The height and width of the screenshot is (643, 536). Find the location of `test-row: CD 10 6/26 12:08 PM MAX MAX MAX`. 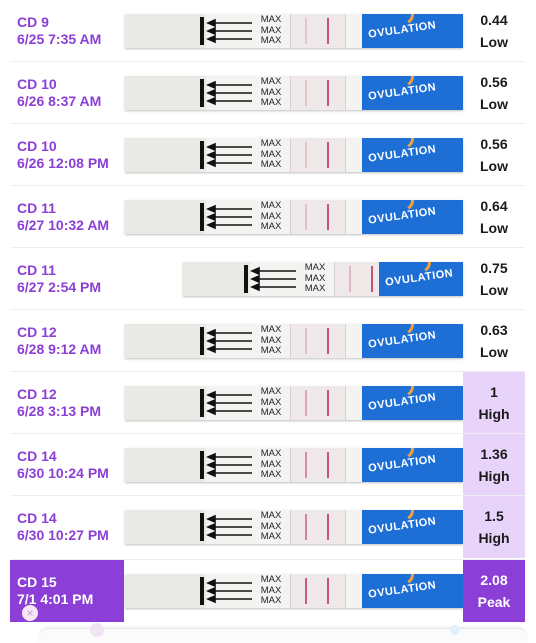

test-row: CD 10 6/26 12:08 PM MAX MAX MAX is located at coordinates (268, 155).